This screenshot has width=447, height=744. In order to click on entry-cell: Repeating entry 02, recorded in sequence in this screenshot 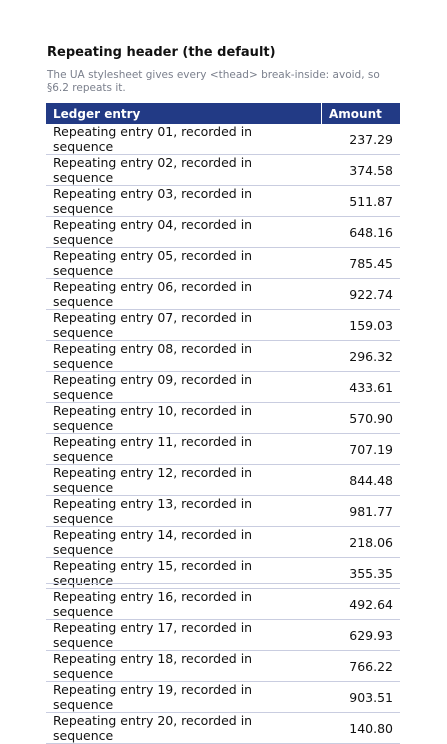, I will do `click(184, 170)`.